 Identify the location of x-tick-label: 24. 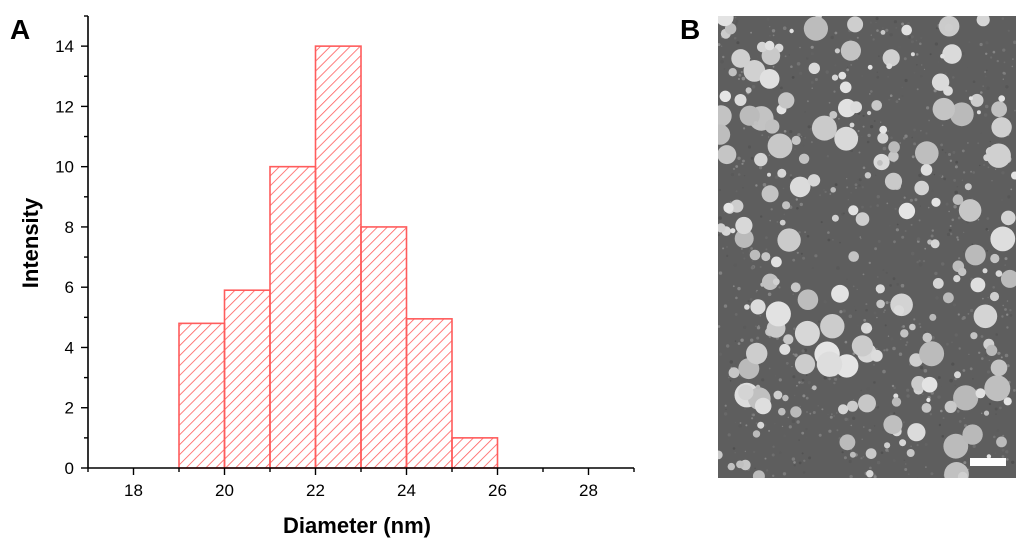
(406, 490).